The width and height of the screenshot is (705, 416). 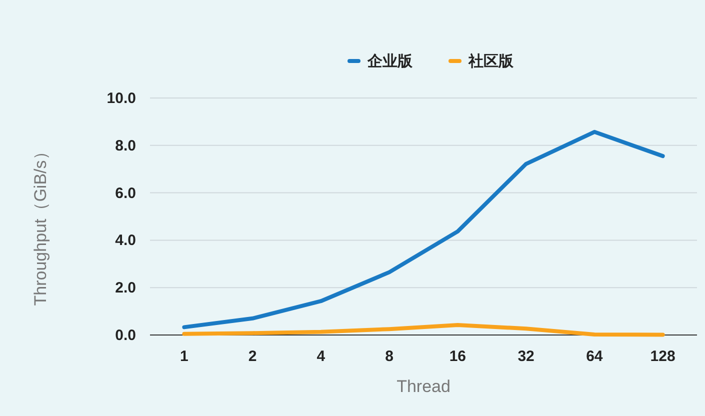 What do you see at coordinates (125, 288) in the screenshot?
I see `y-tick-label: 2.0` at bounding box center [125, 288].